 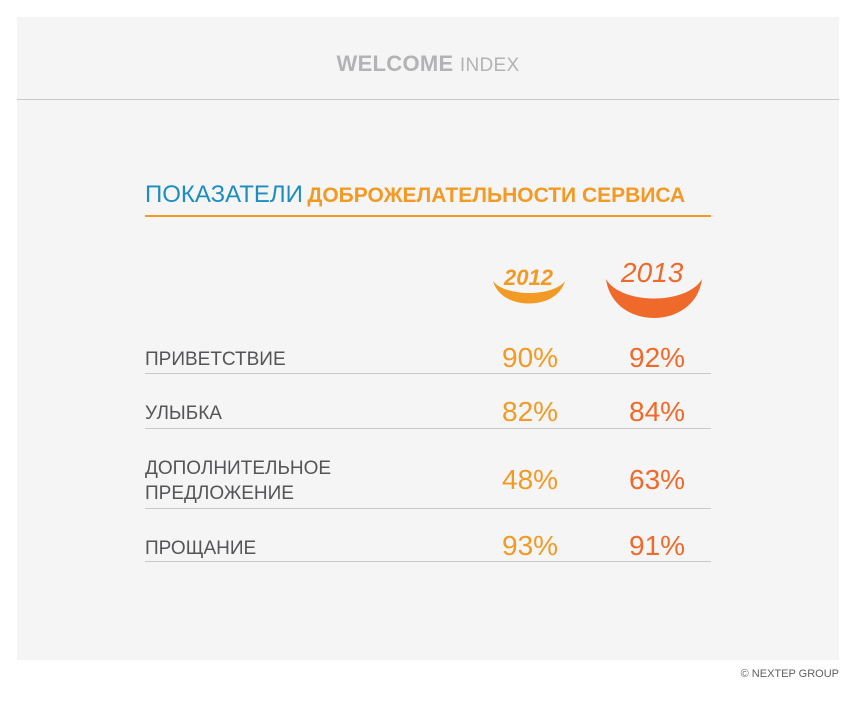 What do you see at coordinates (652, 272) in the screenshot?
I see `year-2013-label: 2013` at bounding box center [652, 272].